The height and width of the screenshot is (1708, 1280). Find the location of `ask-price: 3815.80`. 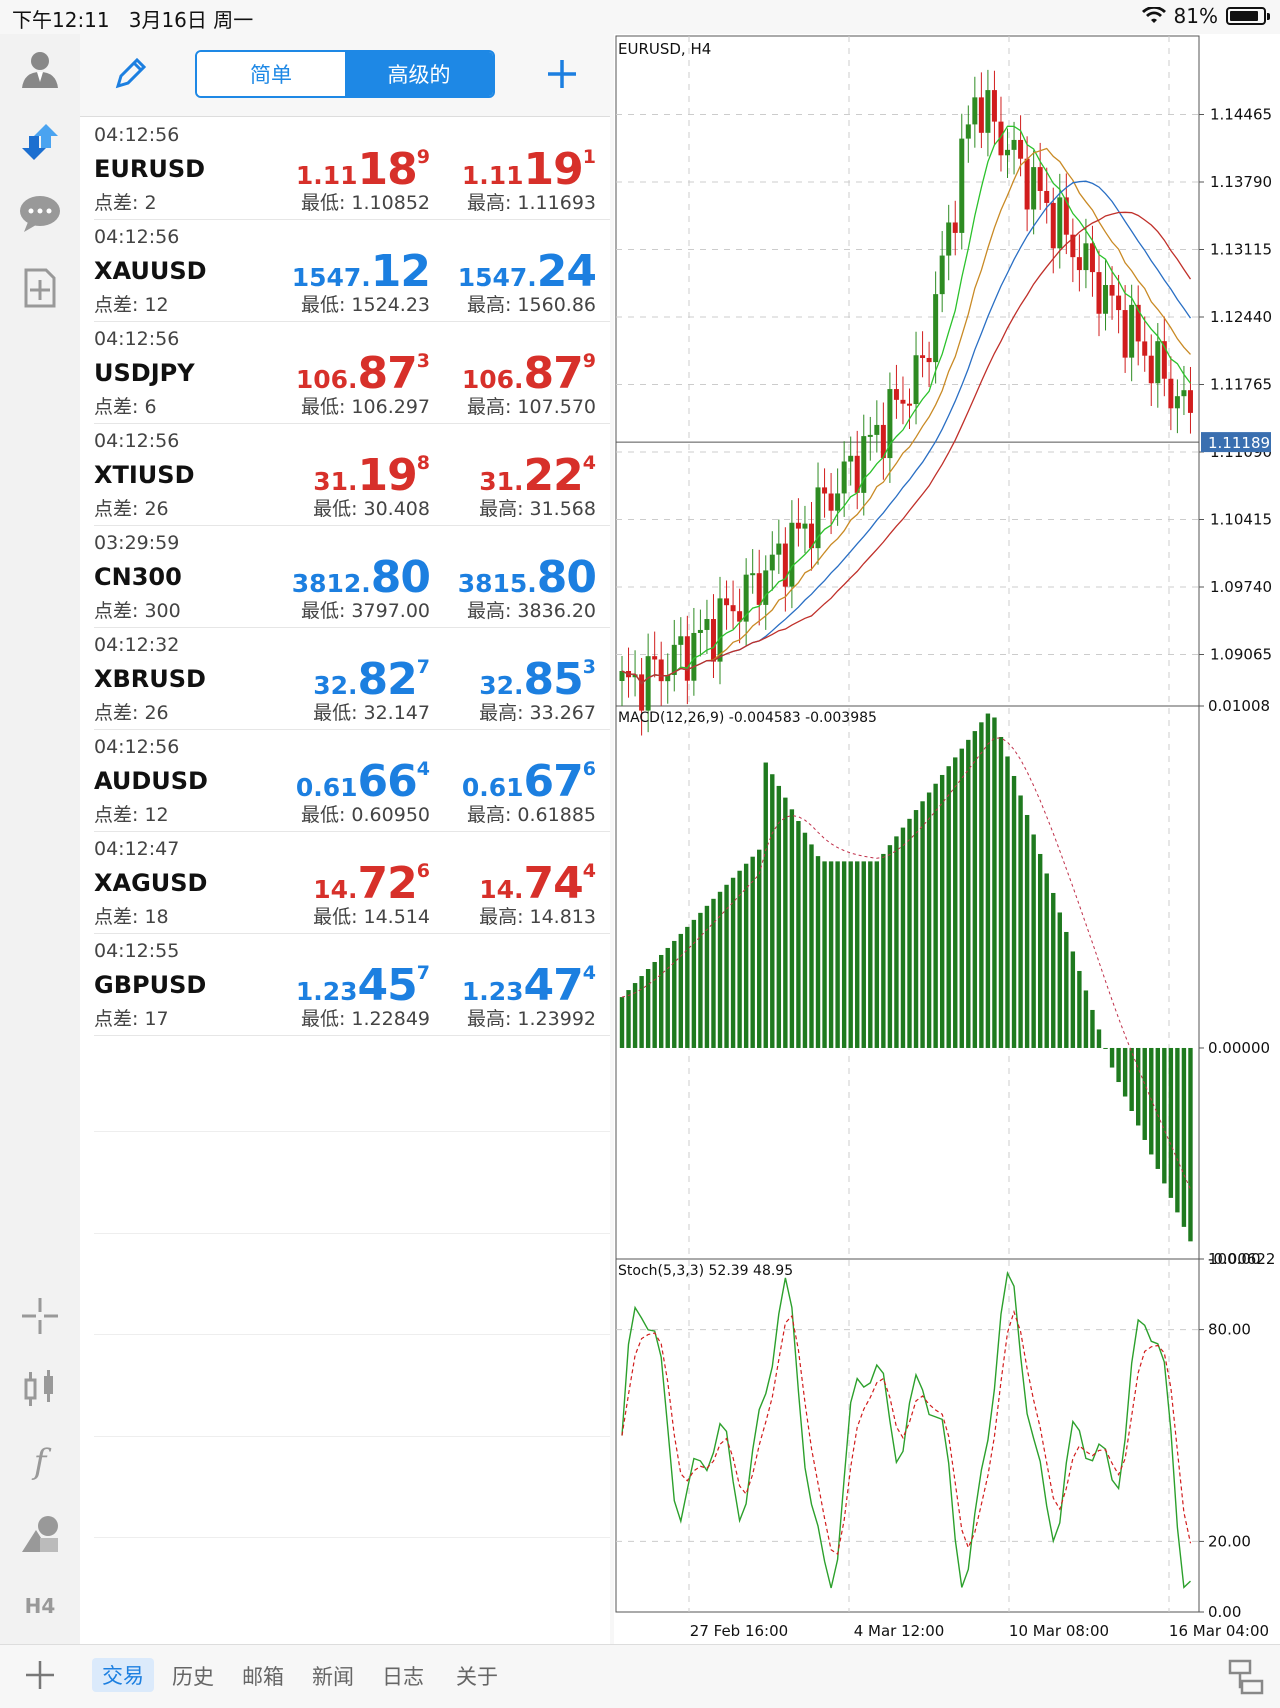

ask-price: 3815.80 is located at coordinates (527, 577).